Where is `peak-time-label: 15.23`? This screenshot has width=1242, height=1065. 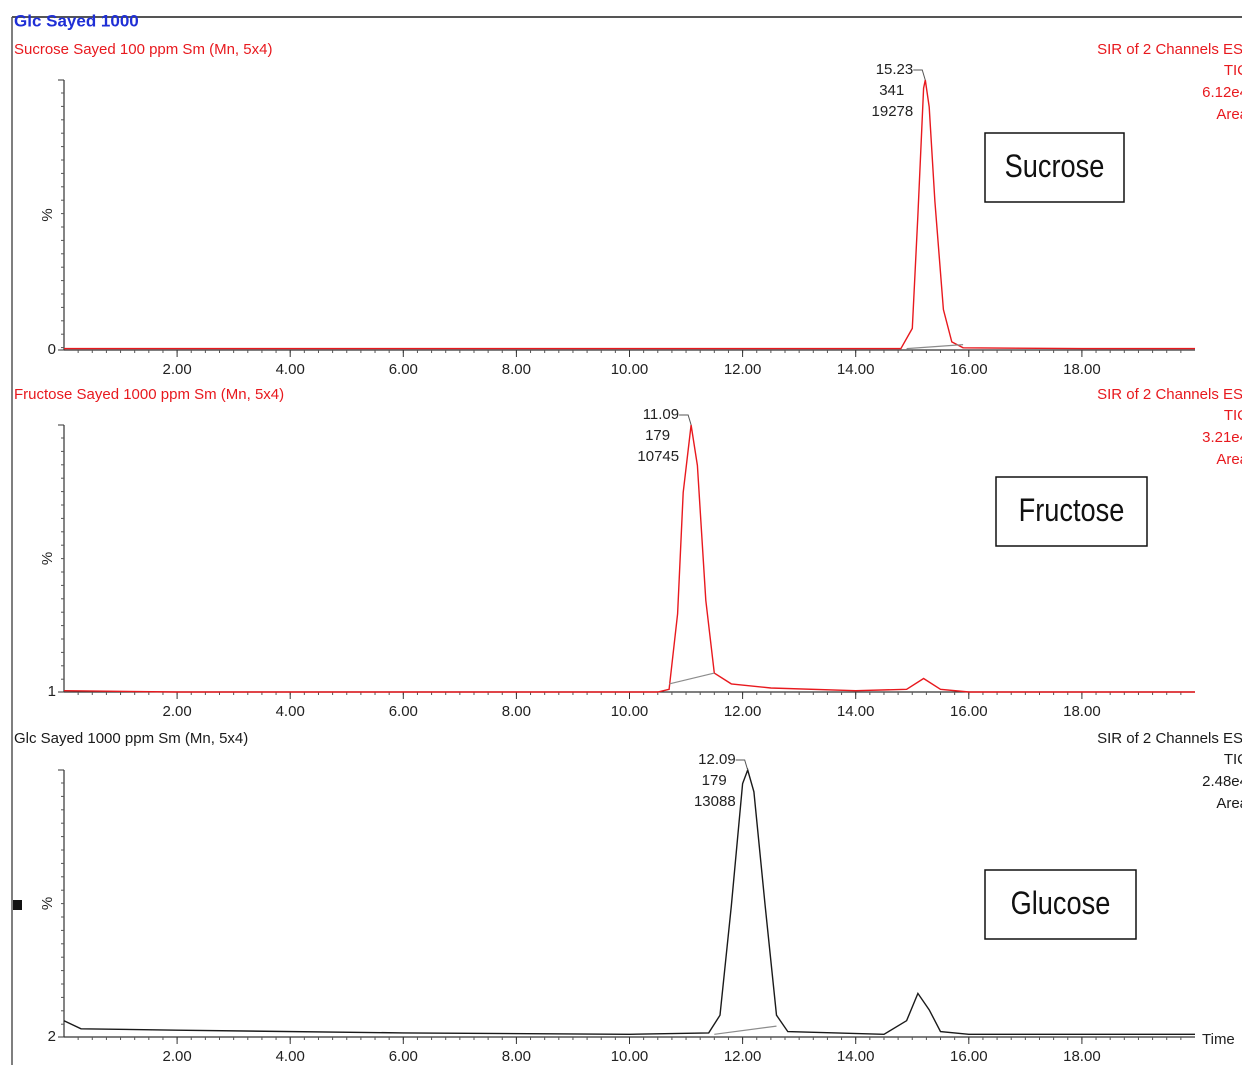 peak-time-label: 15.23 is located at coordinates (895, 69).